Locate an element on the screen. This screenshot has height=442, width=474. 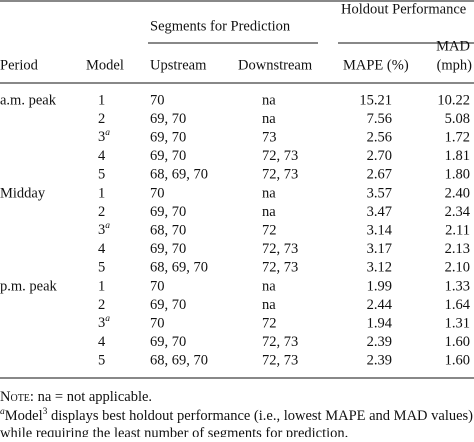
mape: 2.39 is located at coordinates (379, 361).